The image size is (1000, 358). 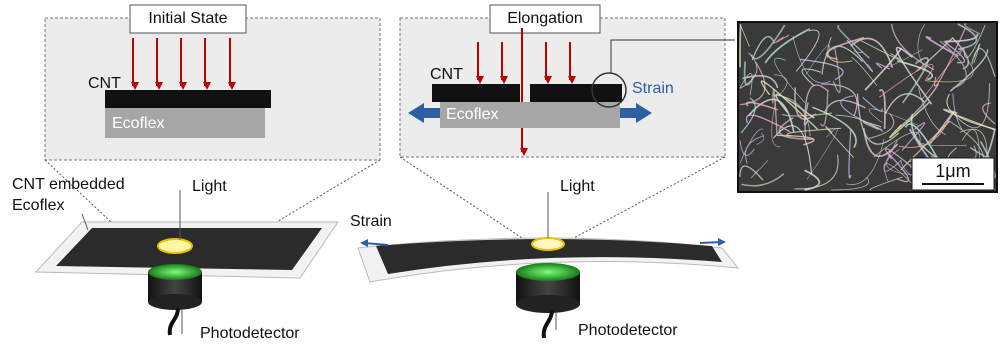 What do you see at coordinates (185, 123) in the screenshot?
I see `ecoflex-layer` at bounding box center [185, 123].